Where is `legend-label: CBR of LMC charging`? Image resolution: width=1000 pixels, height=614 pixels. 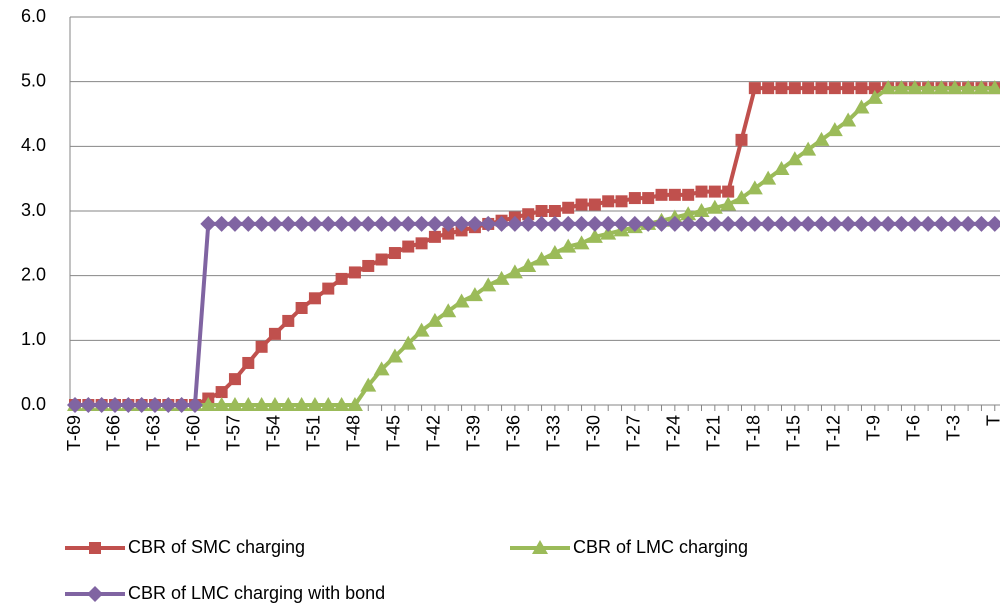
legend-label: CBR of LMC charging is located at coordinates (660, 547).